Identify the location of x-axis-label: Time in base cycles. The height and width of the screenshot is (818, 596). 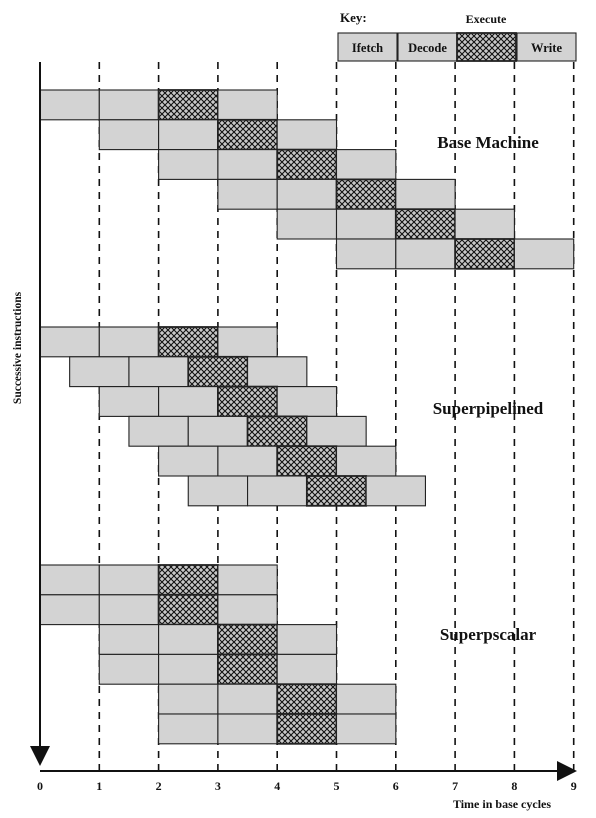
(502, 804).